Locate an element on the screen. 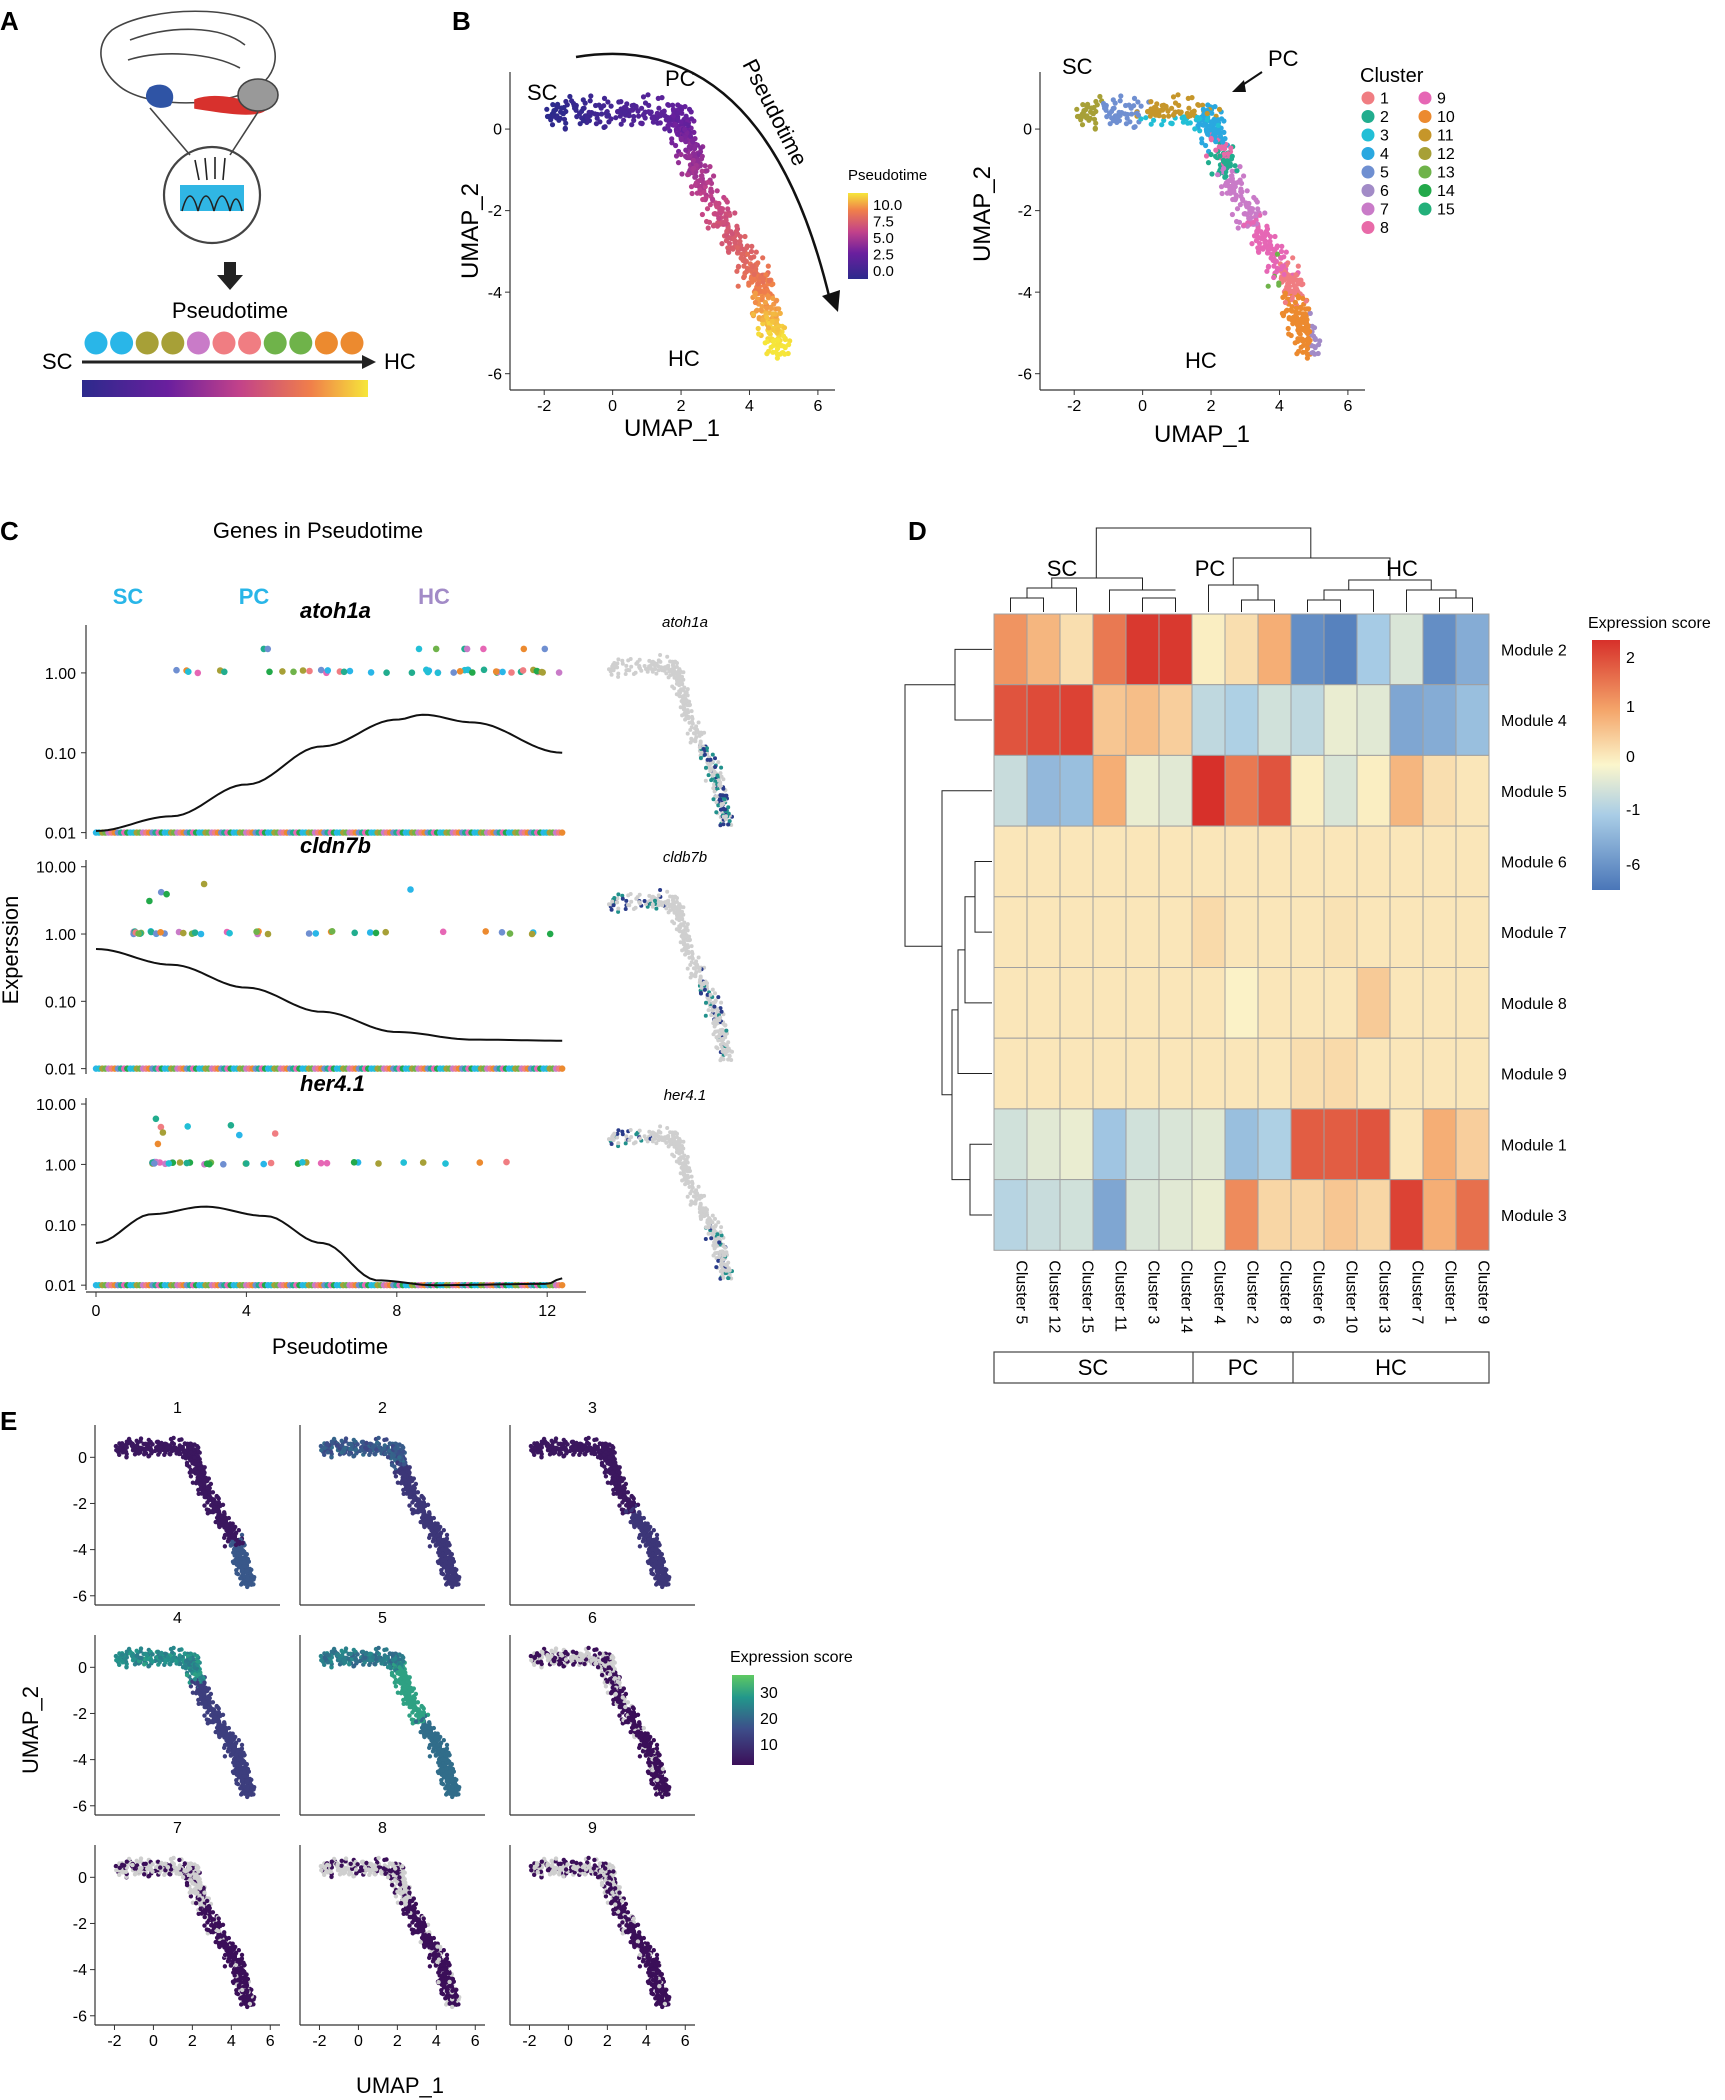 This screenshot has height=2100, width=1725. column-dendrogram-branch is located at coordinates (1233, 598).